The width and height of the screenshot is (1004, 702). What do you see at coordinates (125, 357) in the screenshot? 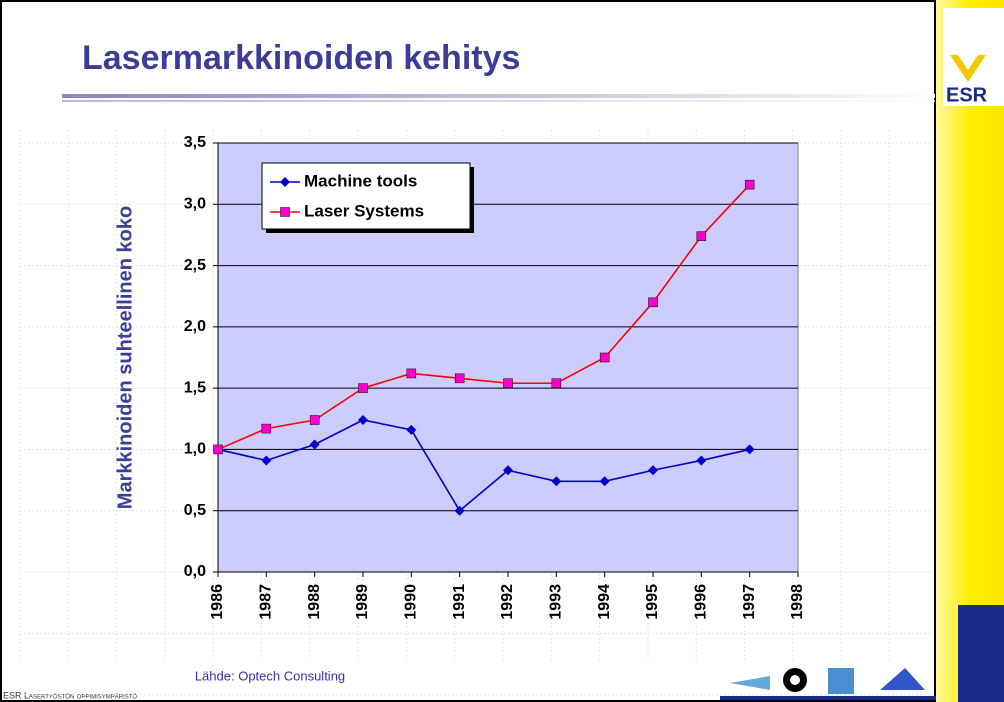
I see `y-axis-title: Markkinoiden suhteellinen koko` at bounding box center [125, 357].